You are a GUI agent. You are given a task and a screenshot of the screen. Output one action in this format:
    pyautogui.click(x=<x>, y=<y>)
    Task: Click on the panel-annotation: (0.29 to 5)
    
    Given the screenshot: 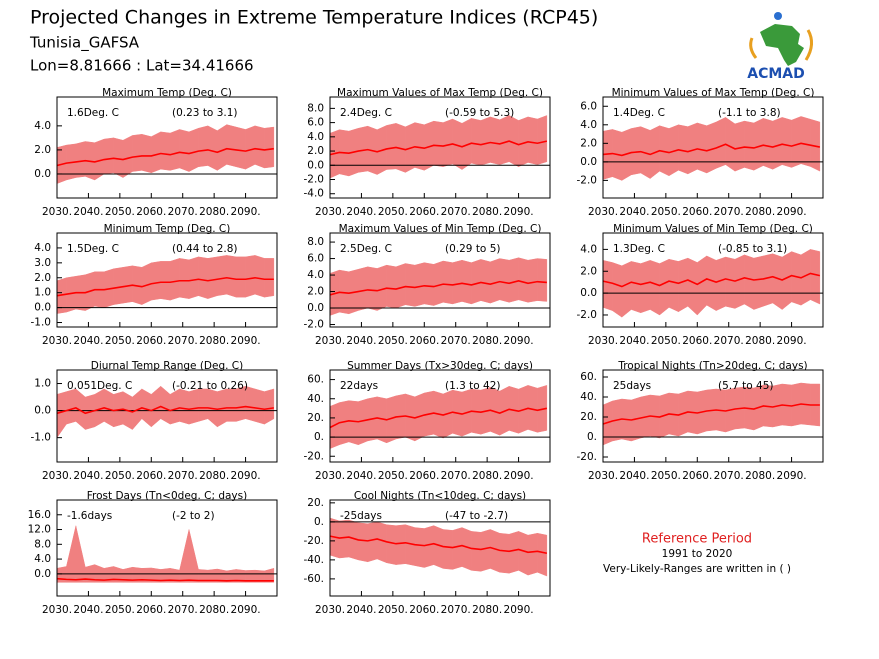 What is the action you would take?
    pyautogui.click(x=472, y=249)
    